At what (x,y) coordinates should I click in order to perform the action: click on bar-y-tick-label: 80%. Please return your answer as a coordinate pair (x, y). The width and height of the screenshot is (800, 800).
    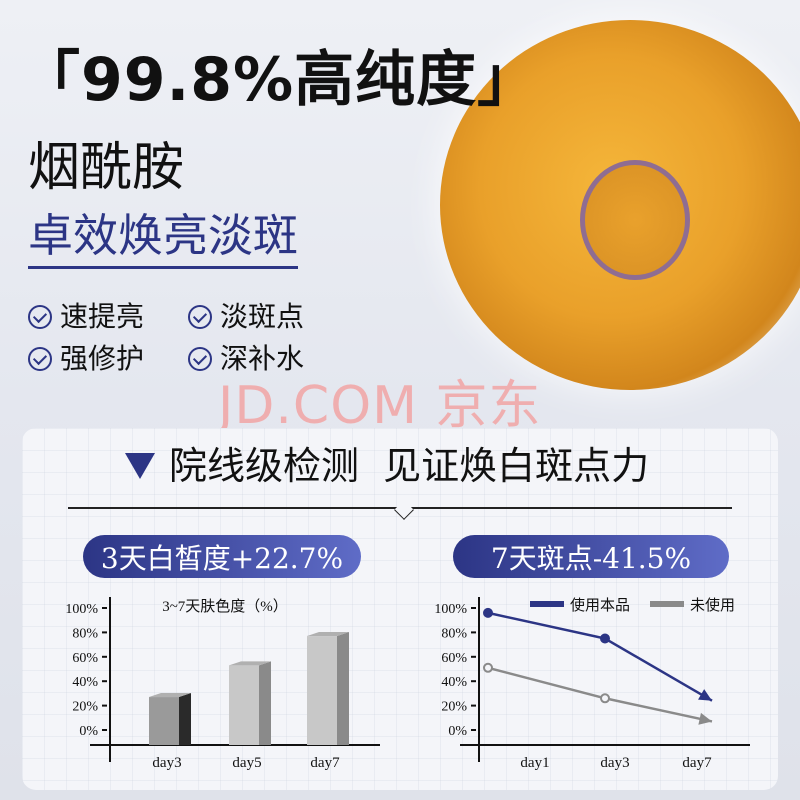
    Looking at the image, I should click on (85, 633).